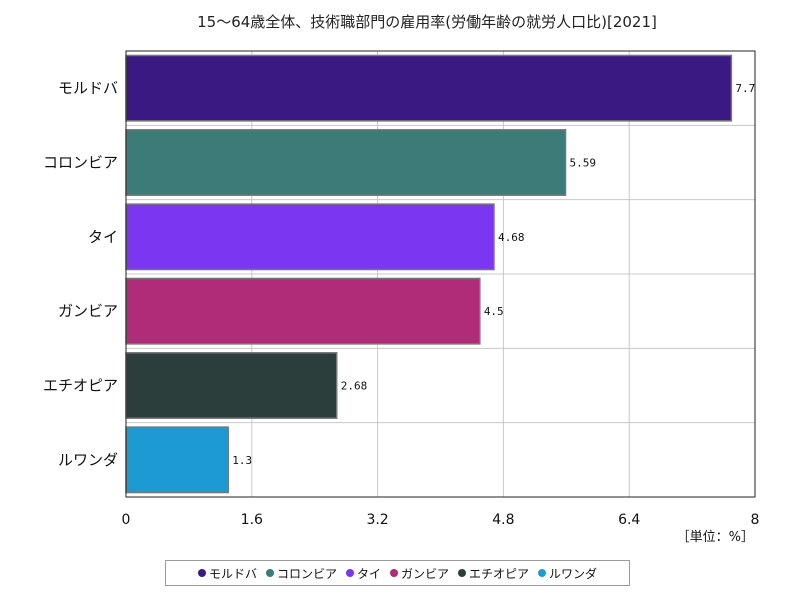 The image size is (800, 600). What do you see at coordinates (573, 573) in the screenshot?
I see `legend-label: ルワンダ` at bounding box center [573, 573].